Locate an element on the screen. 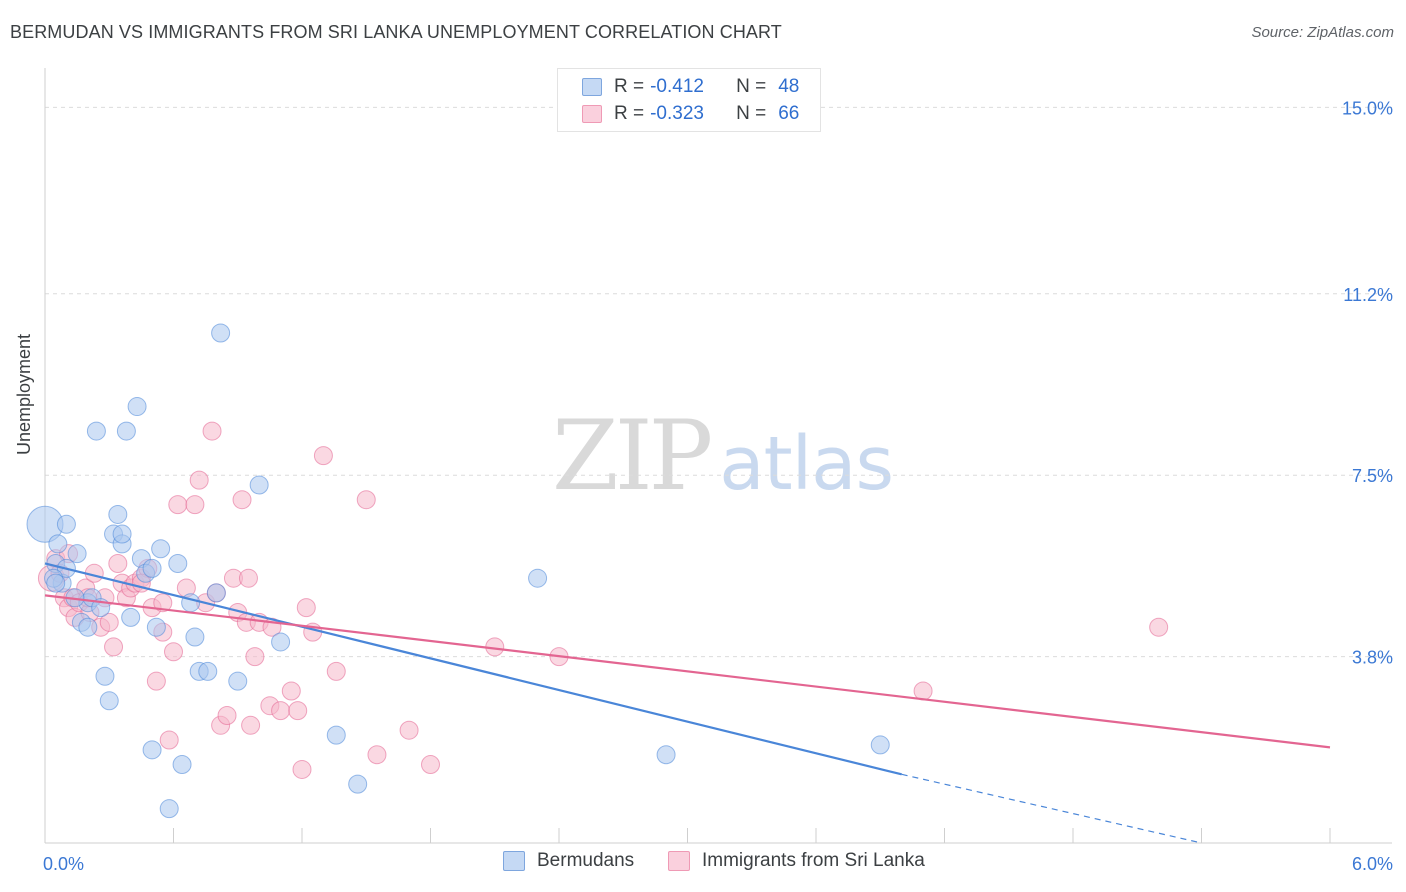 Image resolution: width=1406 pixels, height=892 pixels. legend-item-sri-lanka: Immigrants from Sri Lanka is located at coordinates (796, 861).